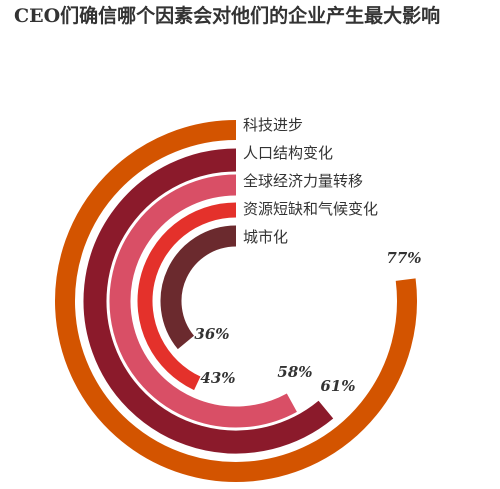  I want to click on category-label-2: 人口结构变化, so click(288, 153).